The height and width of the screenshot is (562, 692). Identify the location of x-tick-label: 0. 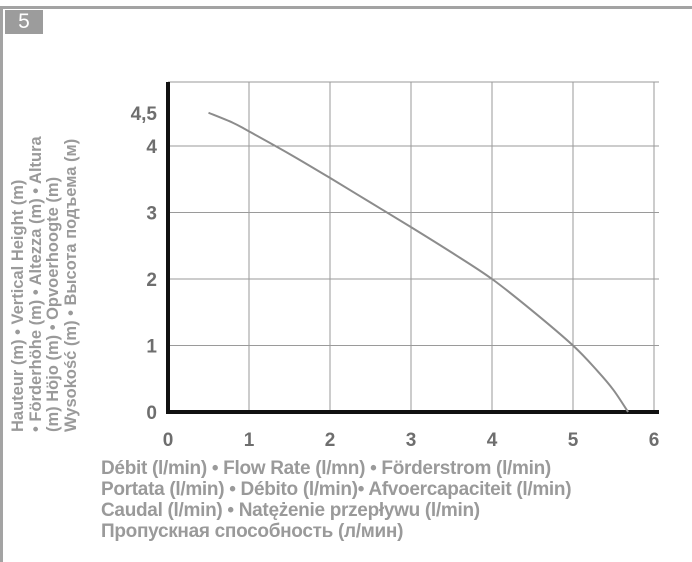
(168, 440).